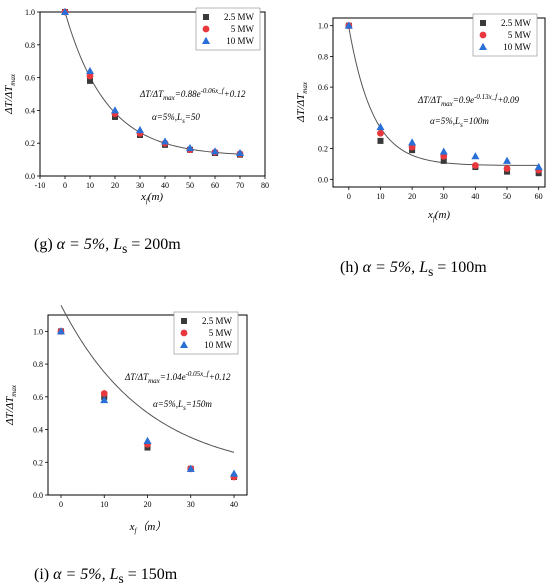 Image resolution: width=550 pixels, height=587 pixels. What do you see at coordinates (150, 574) in the screenshot?
I see `caption-i-tail: = 150m` at bounding box center [150, 574].